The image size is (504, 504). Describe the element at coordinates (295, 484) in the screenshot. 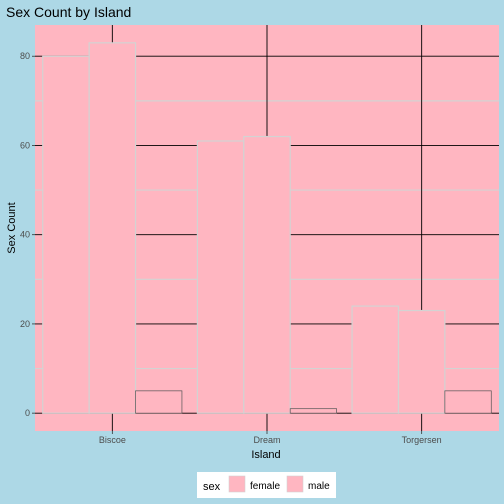

I see `legend-key-male` at that location.